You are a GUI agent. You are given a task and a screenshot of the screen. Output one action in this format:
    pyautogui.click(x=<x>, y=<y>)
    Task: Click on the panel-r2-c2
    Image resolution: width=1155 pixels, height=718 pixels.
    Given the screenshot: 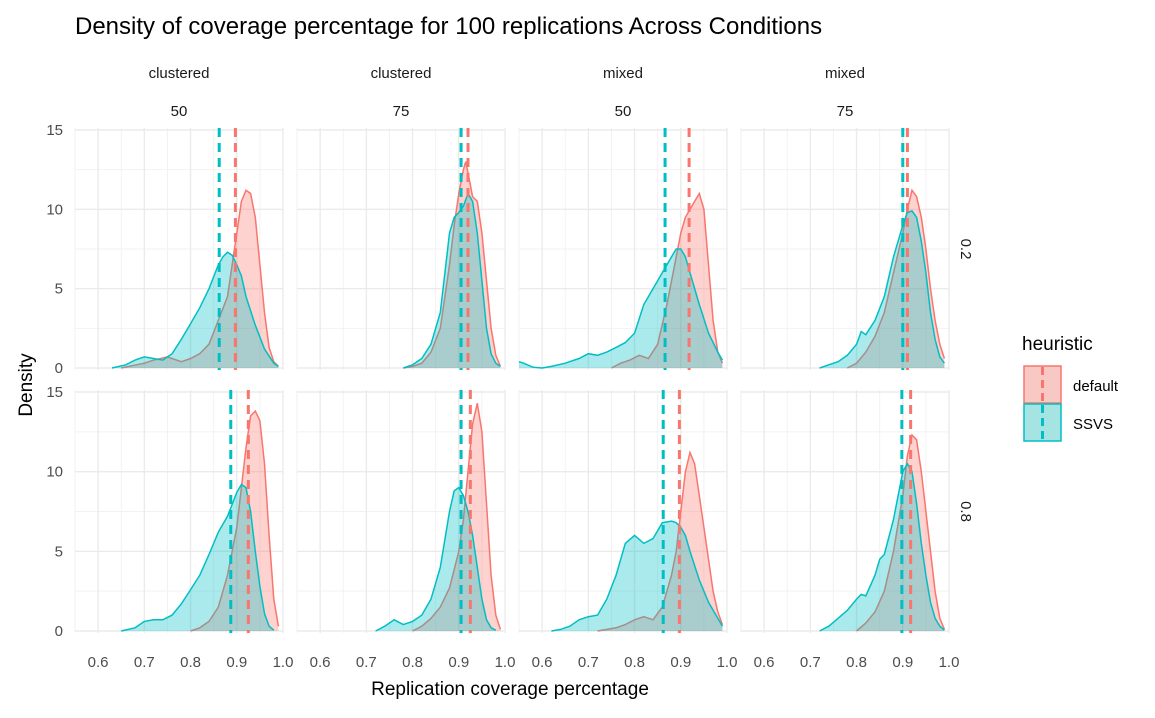 What is the action you would take?
    pyautogui.click(x=401, y=511)
    